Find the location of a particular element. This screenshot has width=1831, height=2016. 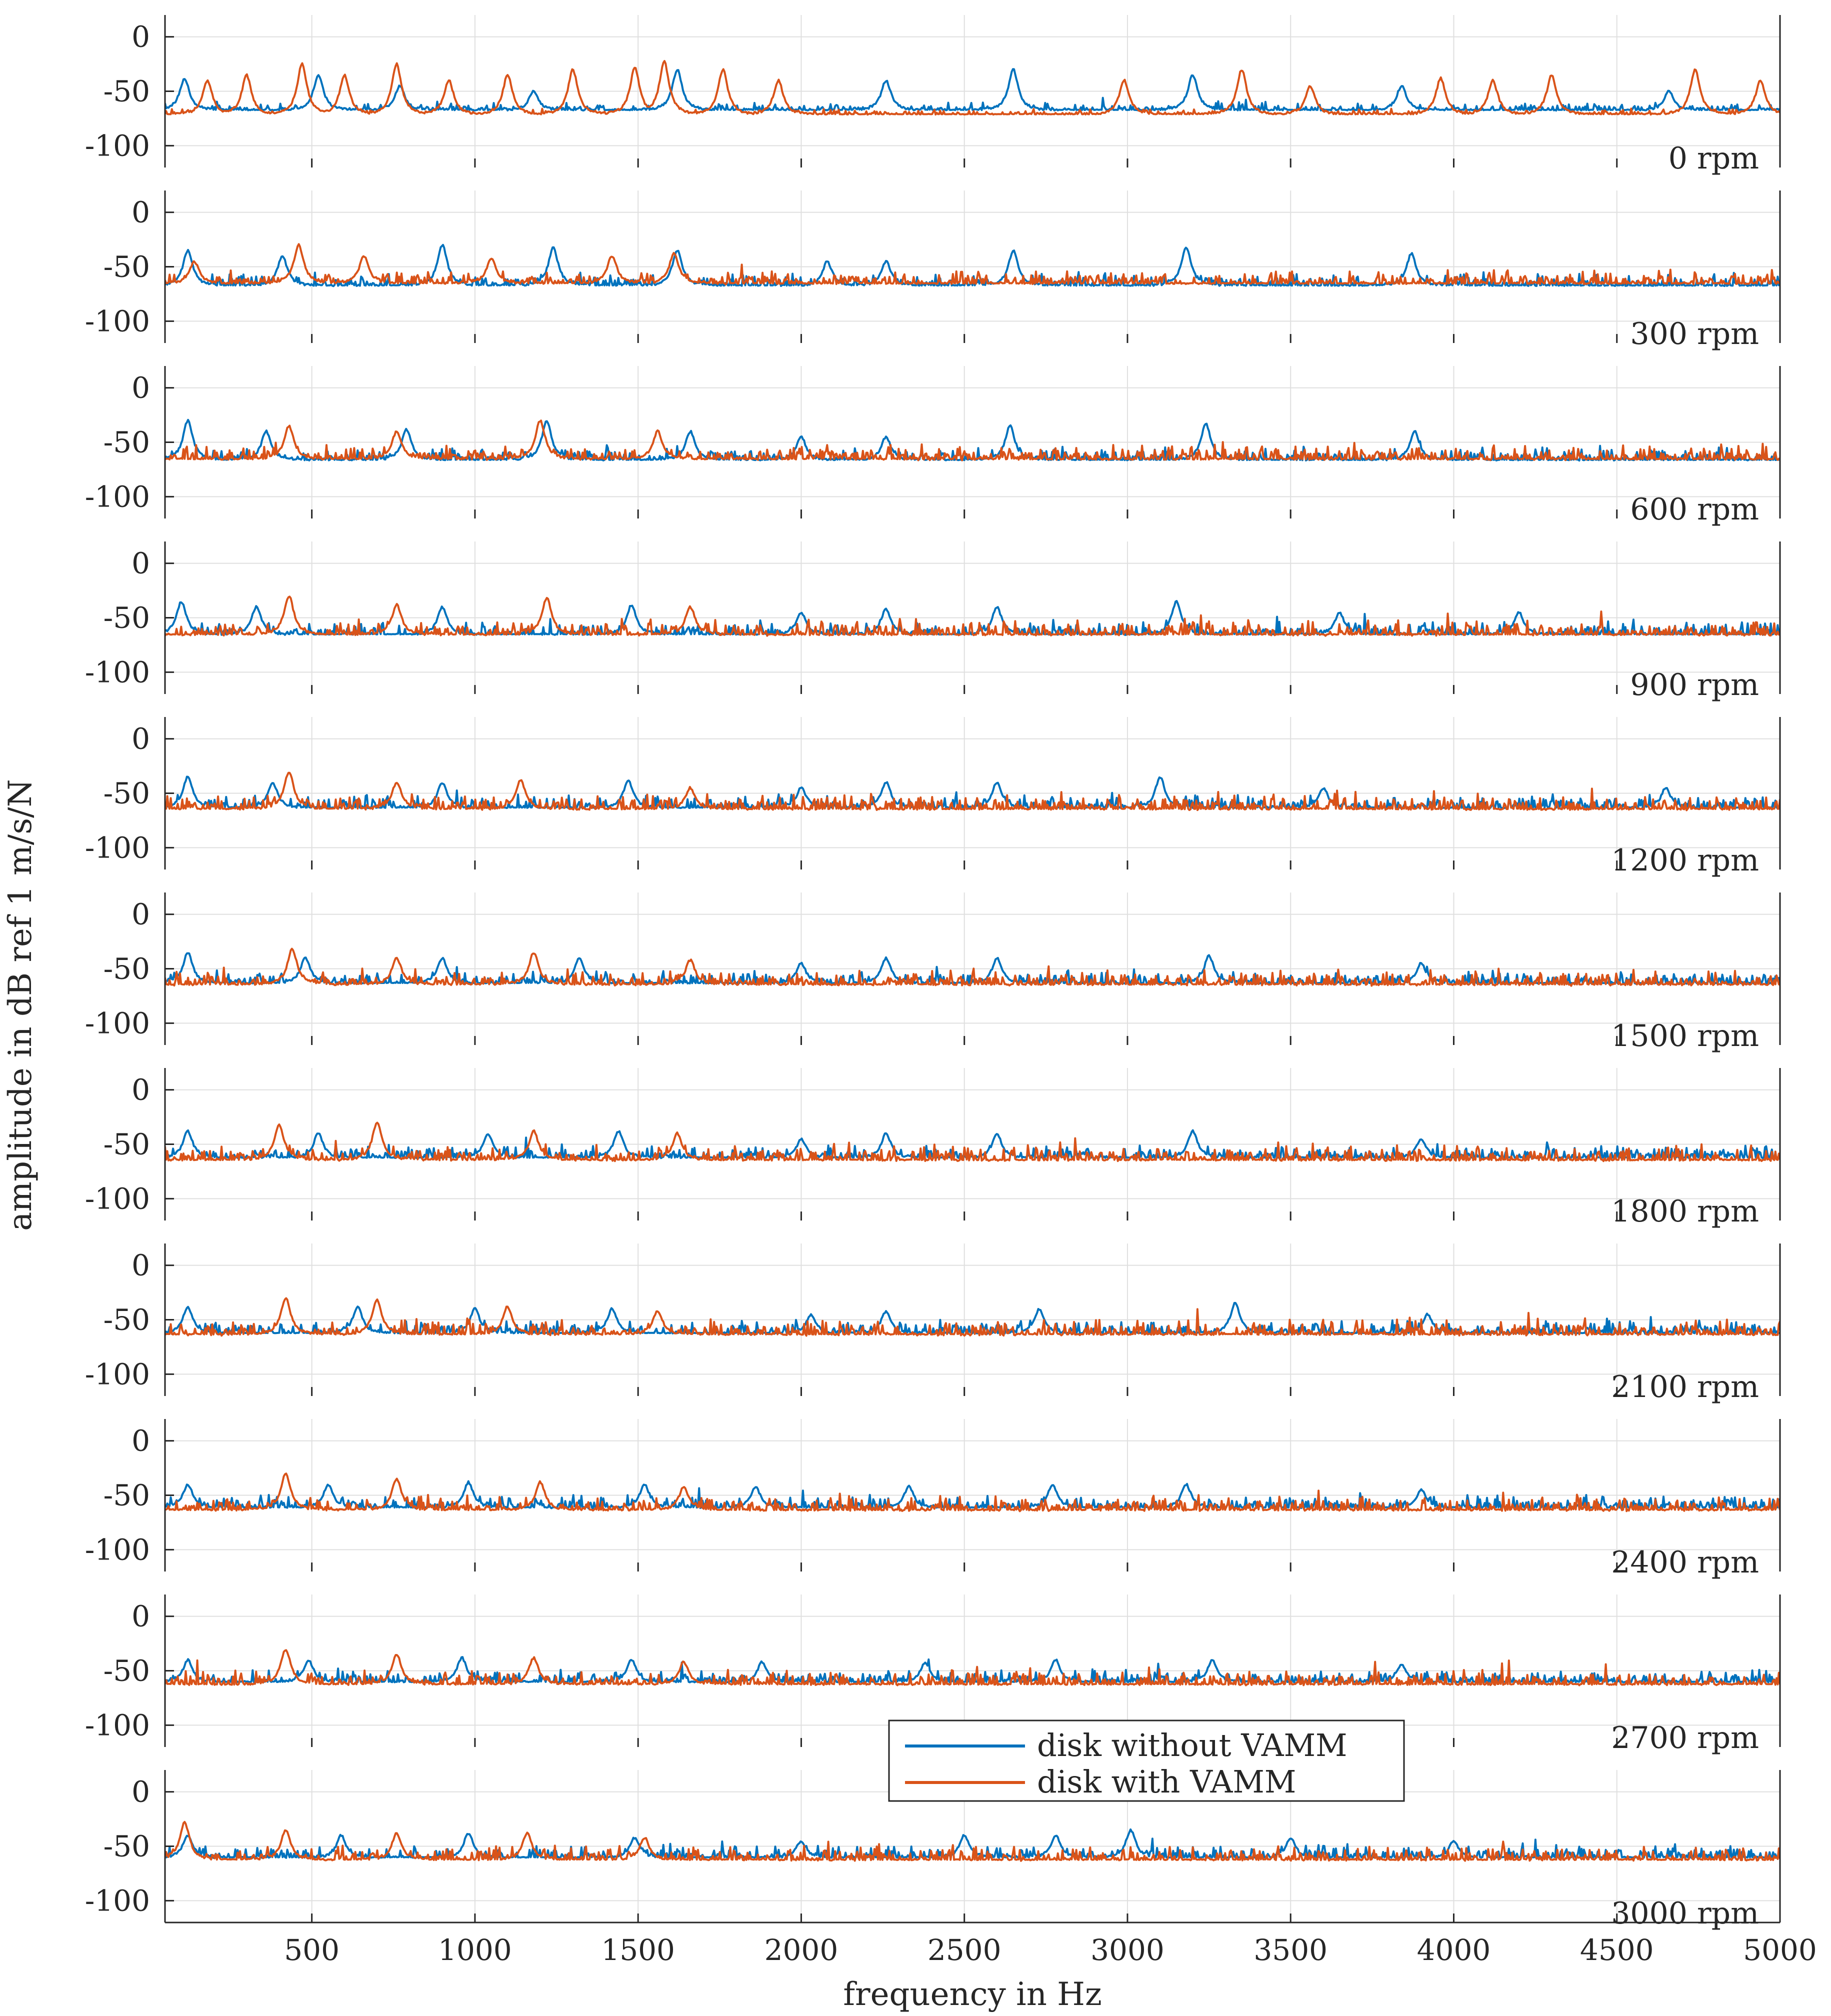

legend-box is located at coordinates (1146, 1761).